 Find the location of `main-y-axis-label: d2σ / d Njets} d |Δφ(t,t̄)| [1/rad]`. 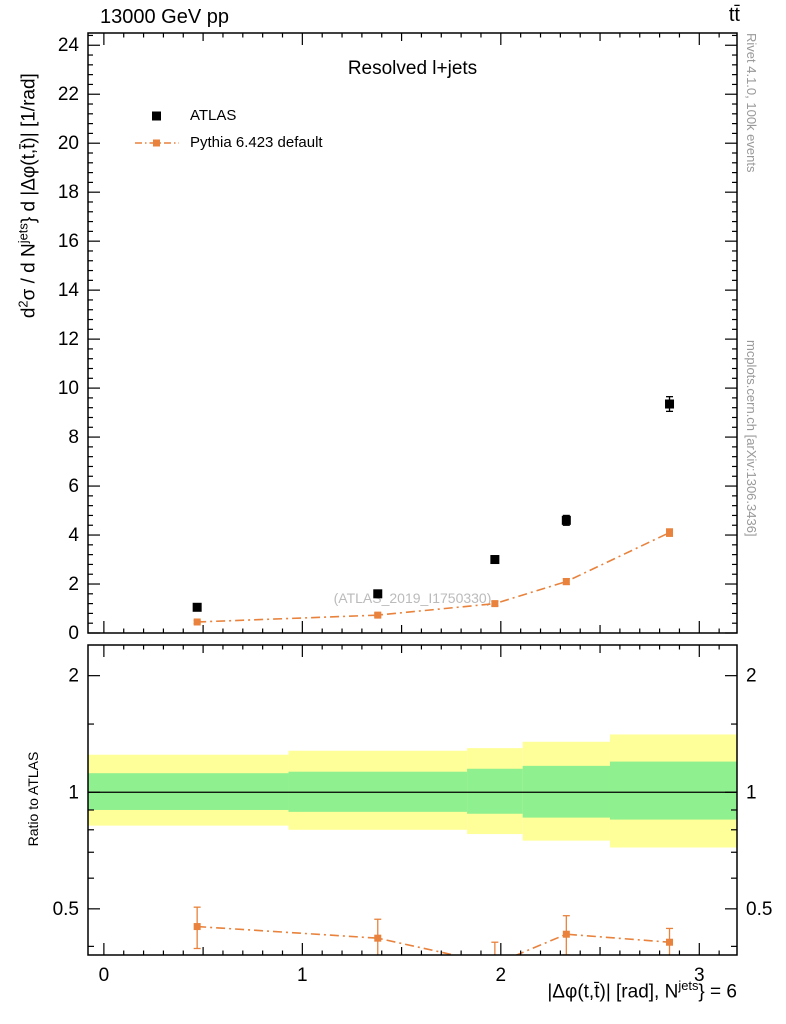

main-y-axis-label: d2σ / d Njets} d |Δφ(t,t̄)| [1/rad] is located at coordinates (27, 196).